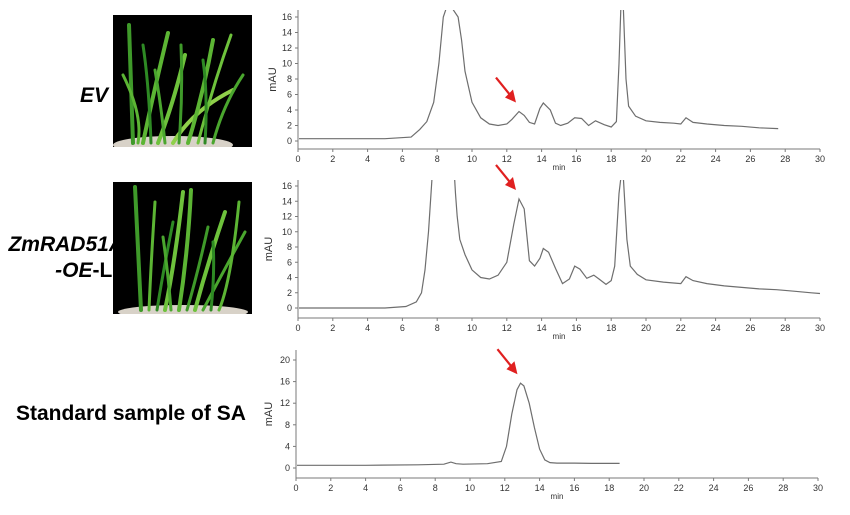 The width and height of the screenshot is (850, 515). Describe the element at coordinates (74, 270) in the screenshot. I see `oe-label-construct: -OE` at that location.